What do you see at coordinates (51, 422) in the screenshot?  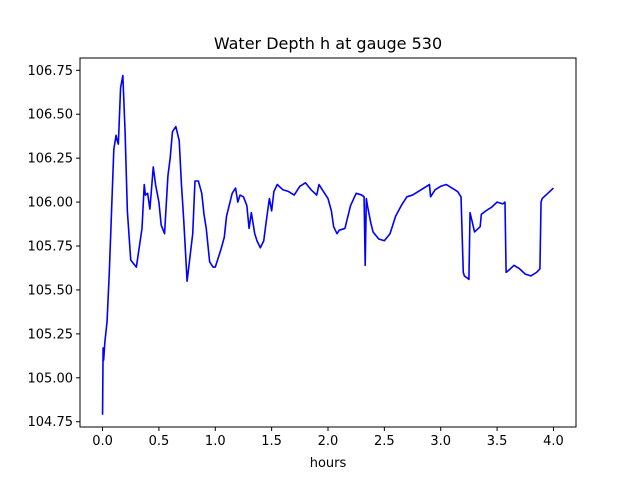 I see `y-tick-label: 104.75` at bounding box center [51, 422].